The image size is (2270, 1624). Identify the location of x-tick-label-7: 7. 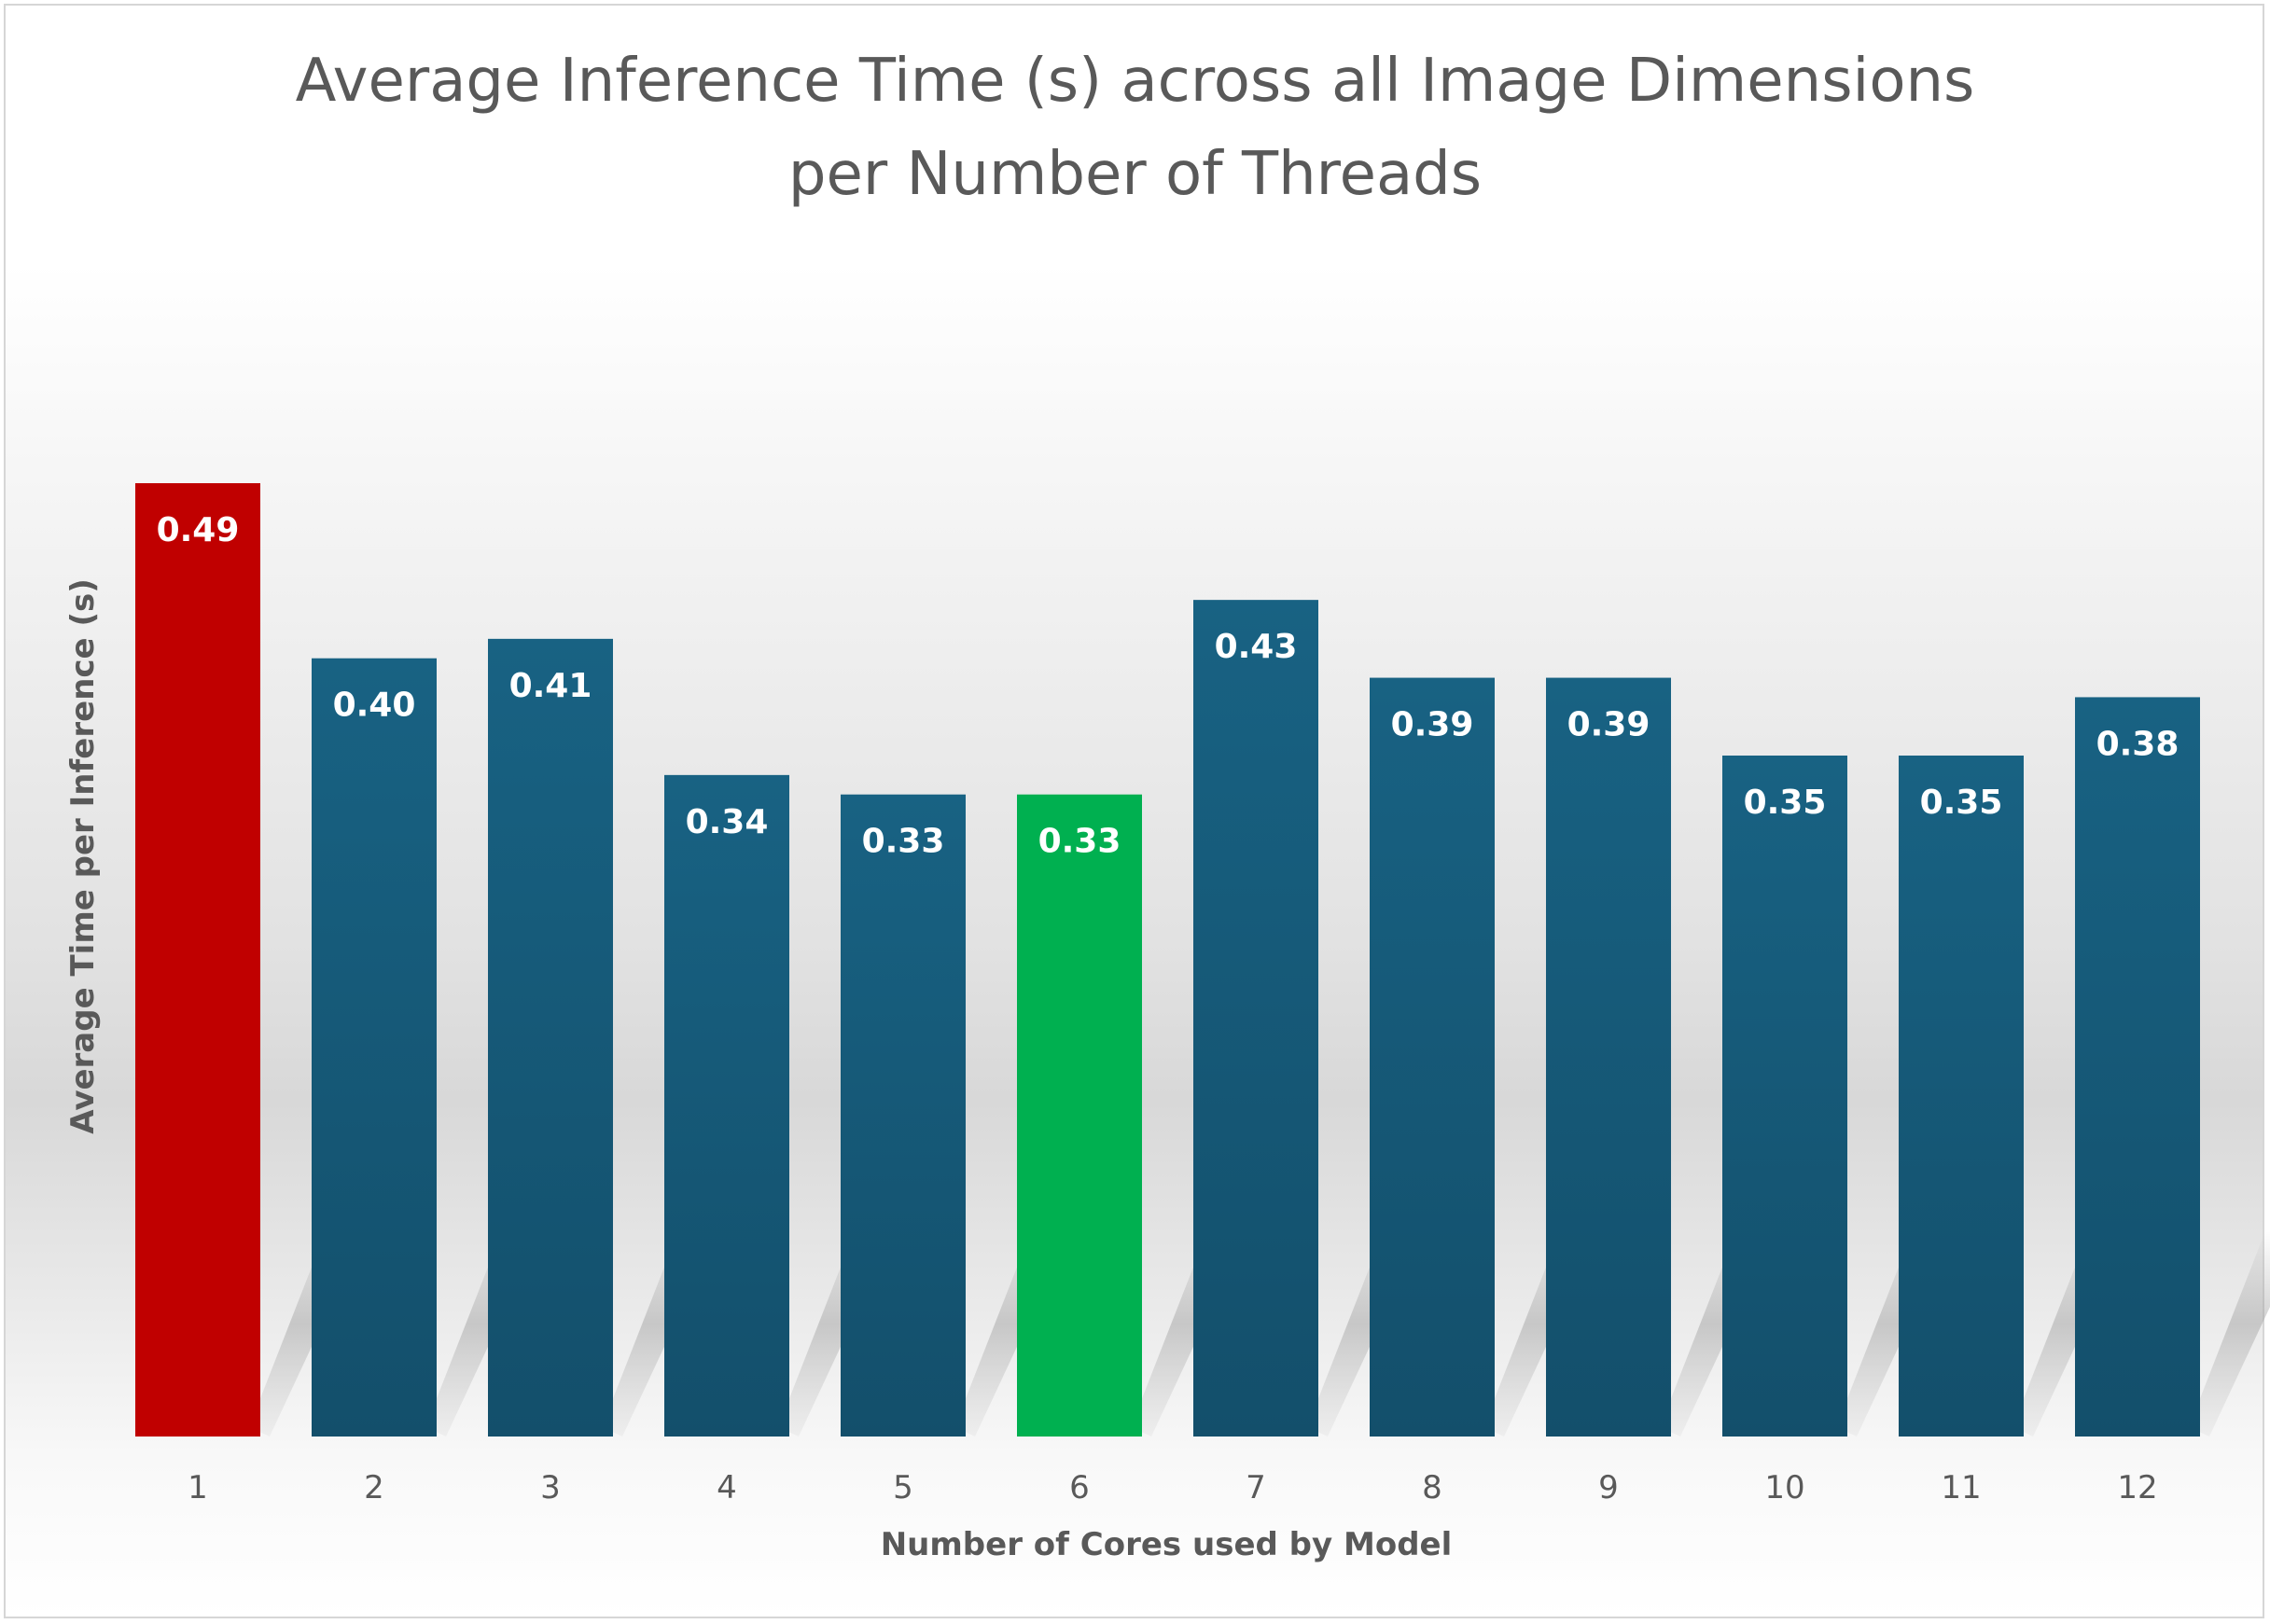
(1256, 1487).